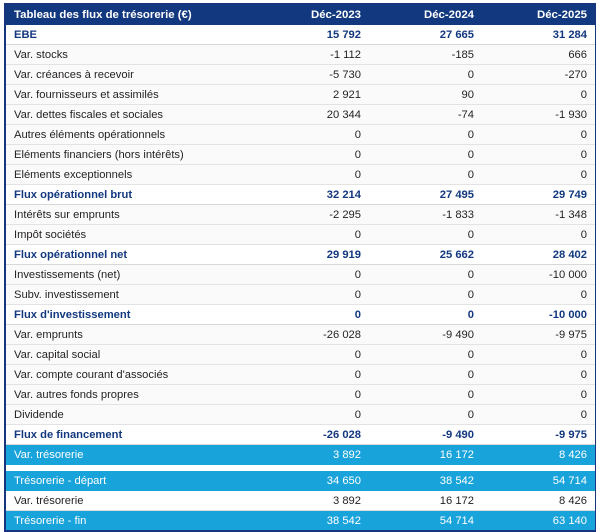 The image size is (600, 532). I want to click on row-label: Var. emprunts, so click(131, 334).